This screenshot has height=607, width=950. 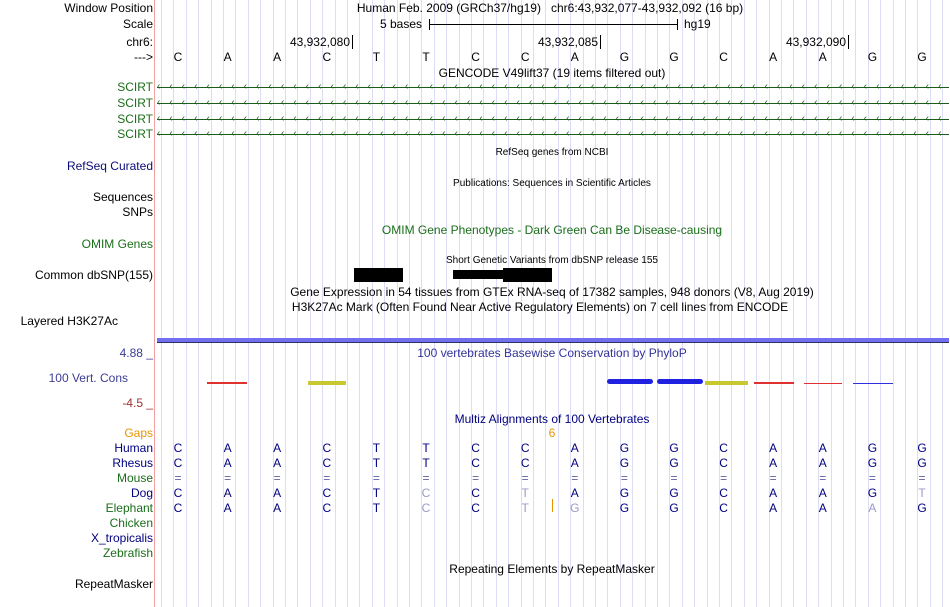 I want to click on label-chr: chr6:, so click(x=139, y=42).